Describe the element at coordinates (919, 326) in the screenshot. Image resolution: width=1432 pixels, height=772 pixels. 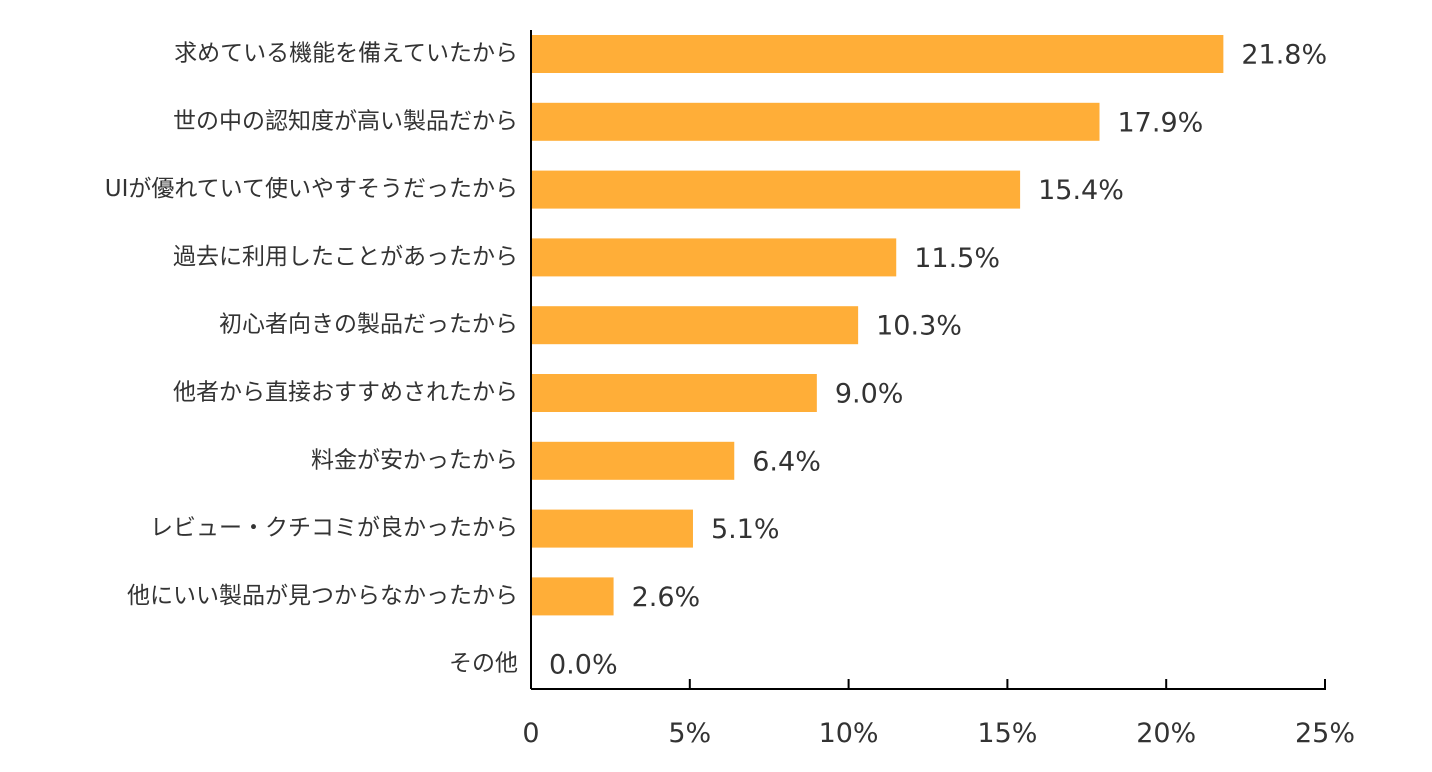
I see `value-label-5: 10.3%` at that location.